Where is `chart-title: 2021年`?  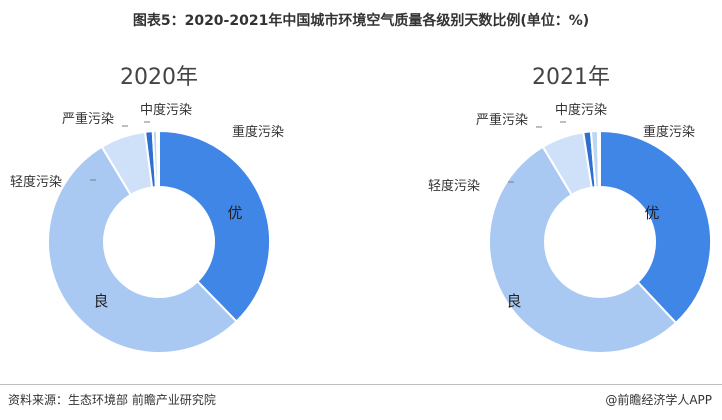
chart-title: 2021年 is located at coordinates (571, 77).